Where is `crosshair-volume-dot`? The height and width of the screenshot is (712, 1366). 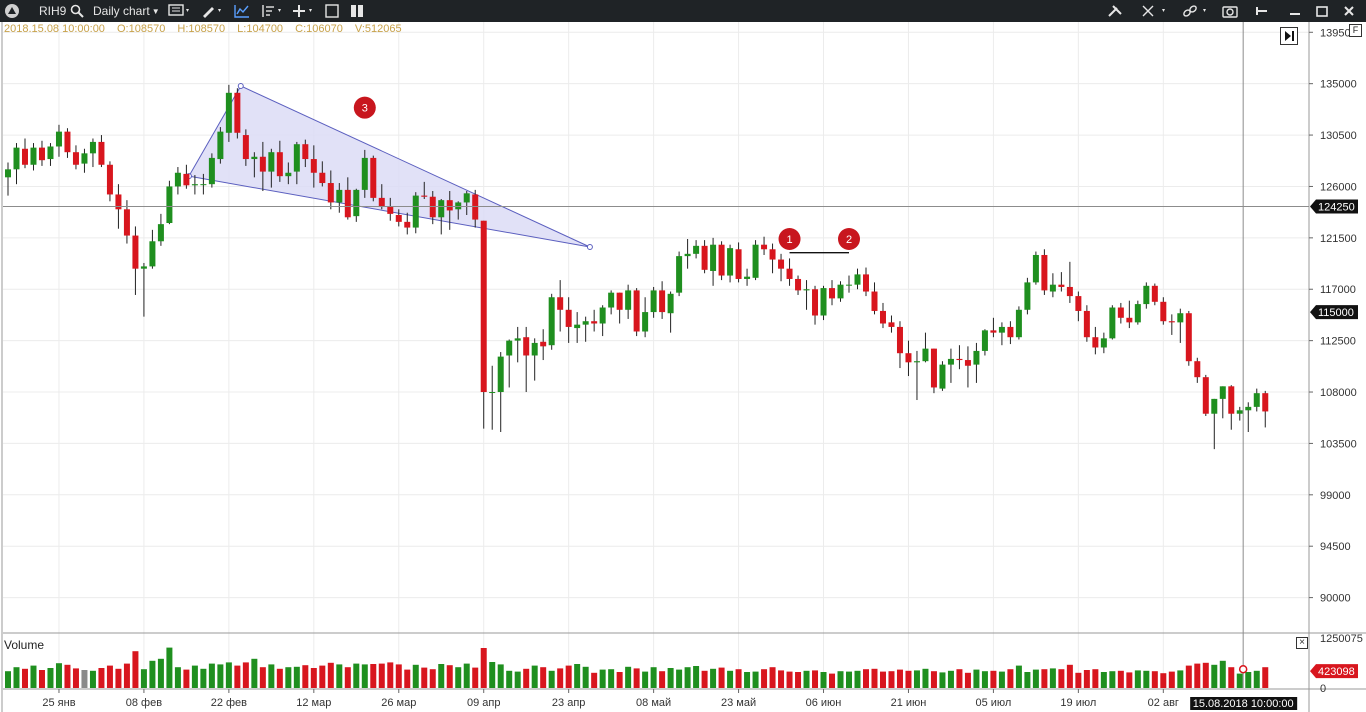
crosshair-volume-dot is located at coordinates (1243, 669).